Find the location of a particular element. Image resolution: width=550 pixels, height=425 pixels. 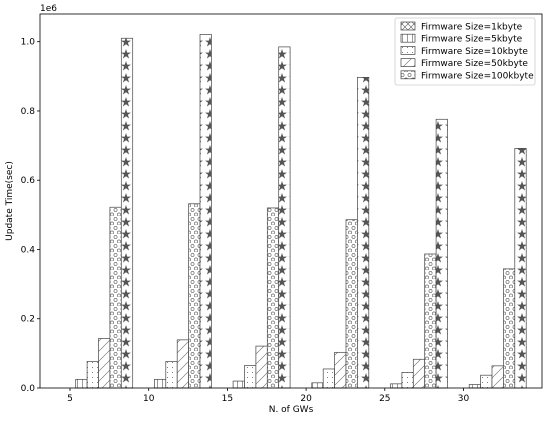

legend-entry: Firmware Size=50kbyte is located at coordinates (474, 64).